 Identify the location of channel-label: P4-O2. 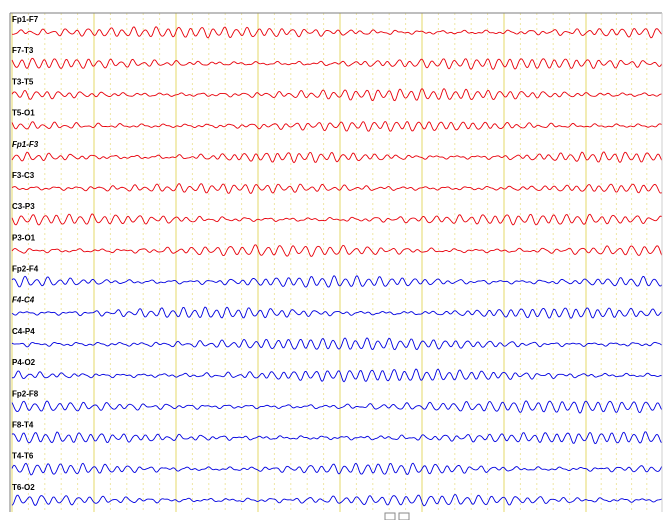
(24, 362).